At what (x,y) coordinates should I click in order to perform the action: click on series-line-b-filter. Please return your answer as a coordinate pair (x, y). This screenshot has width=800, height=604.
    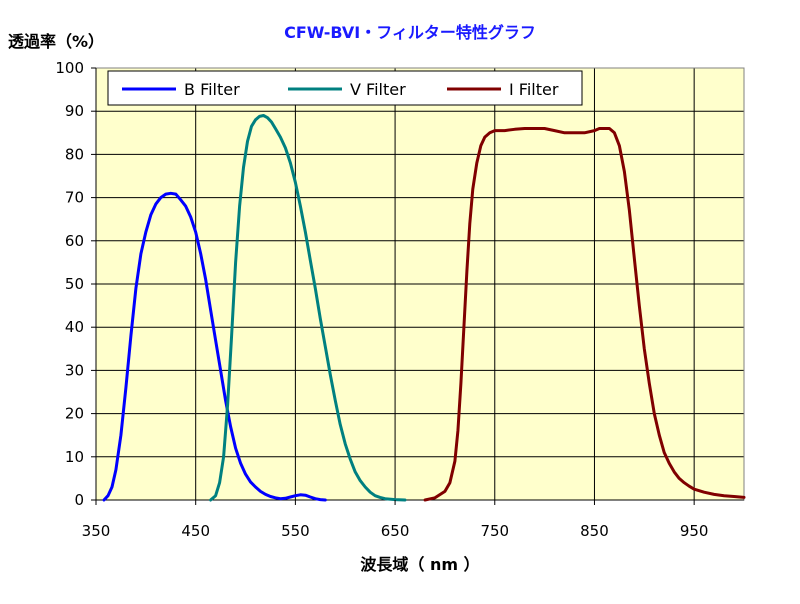
    Looking at the image, I should click on (214, 346).